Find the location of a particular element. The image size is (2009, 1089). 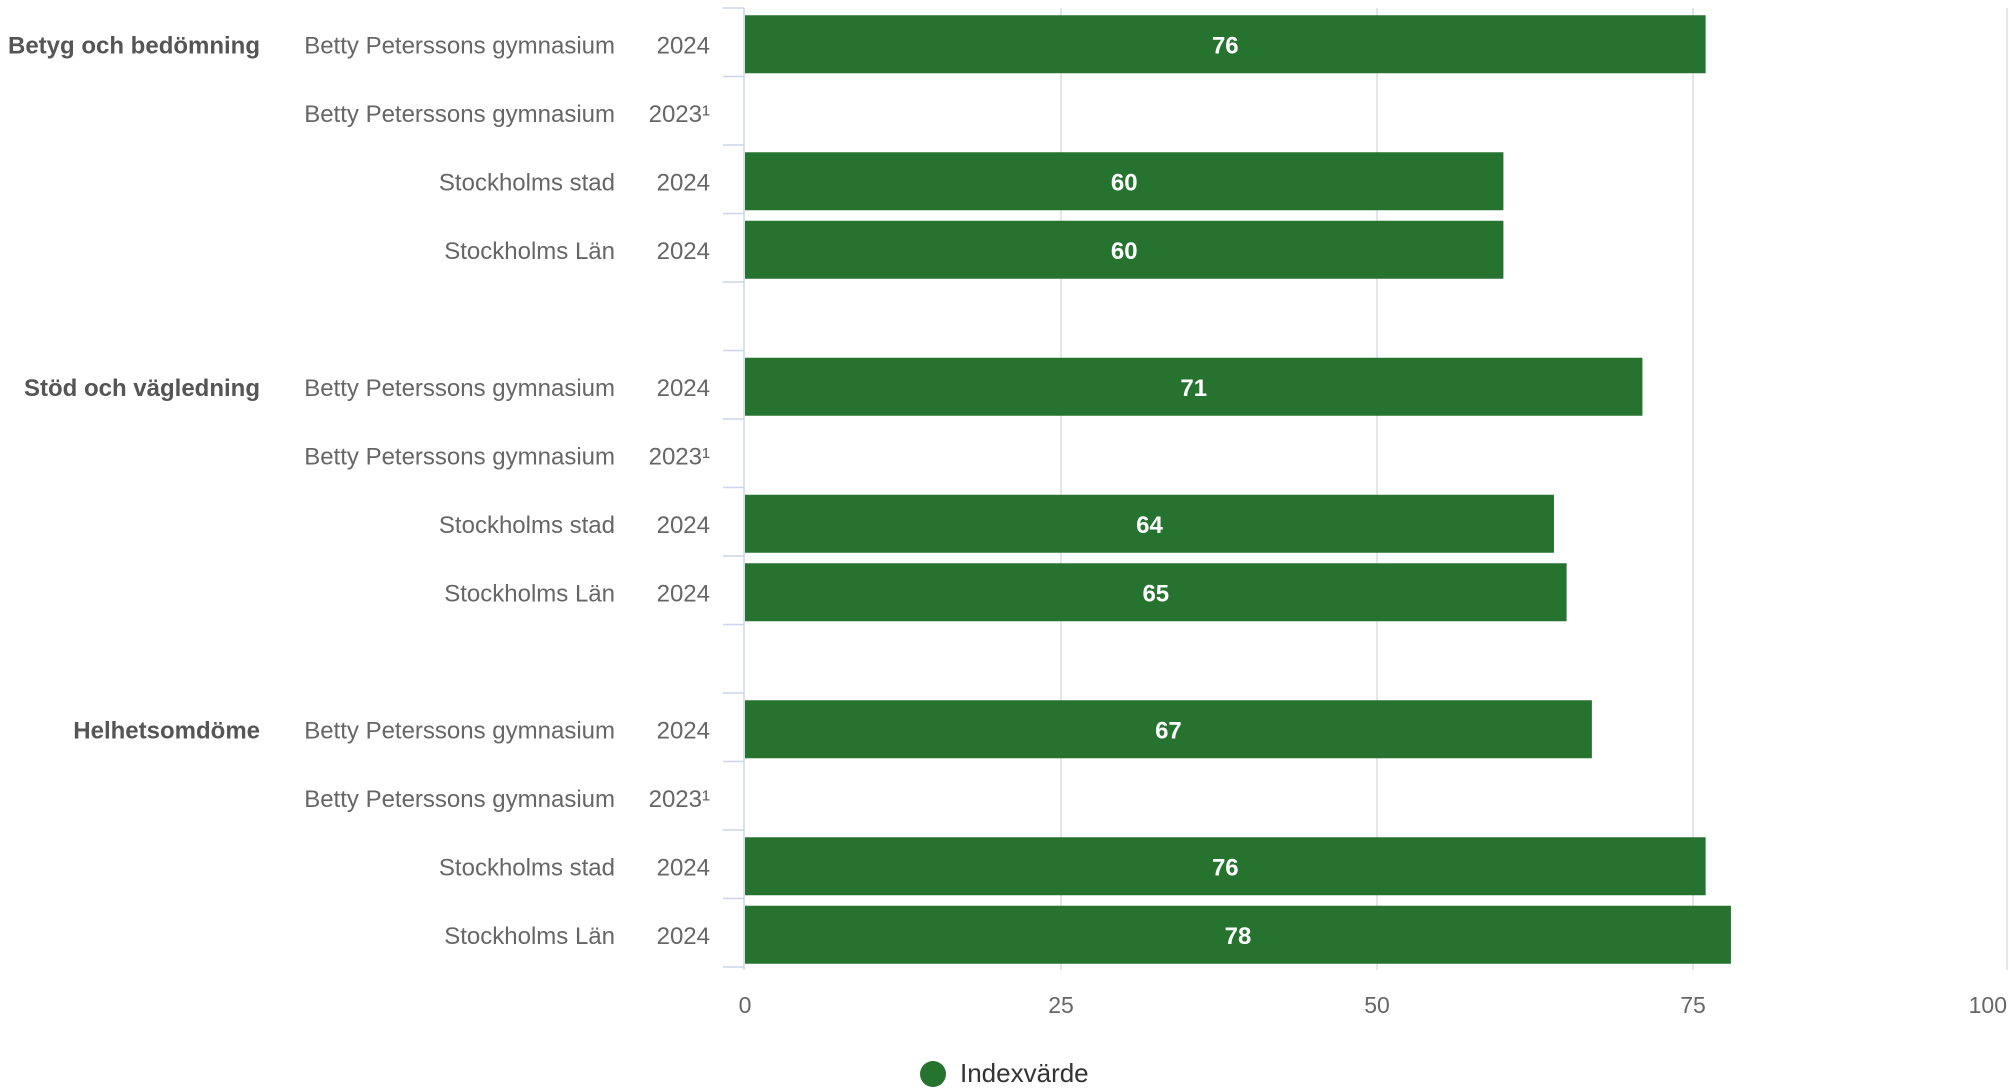

group-label: Betyg och bedömning is located at coordinates (134, 45).